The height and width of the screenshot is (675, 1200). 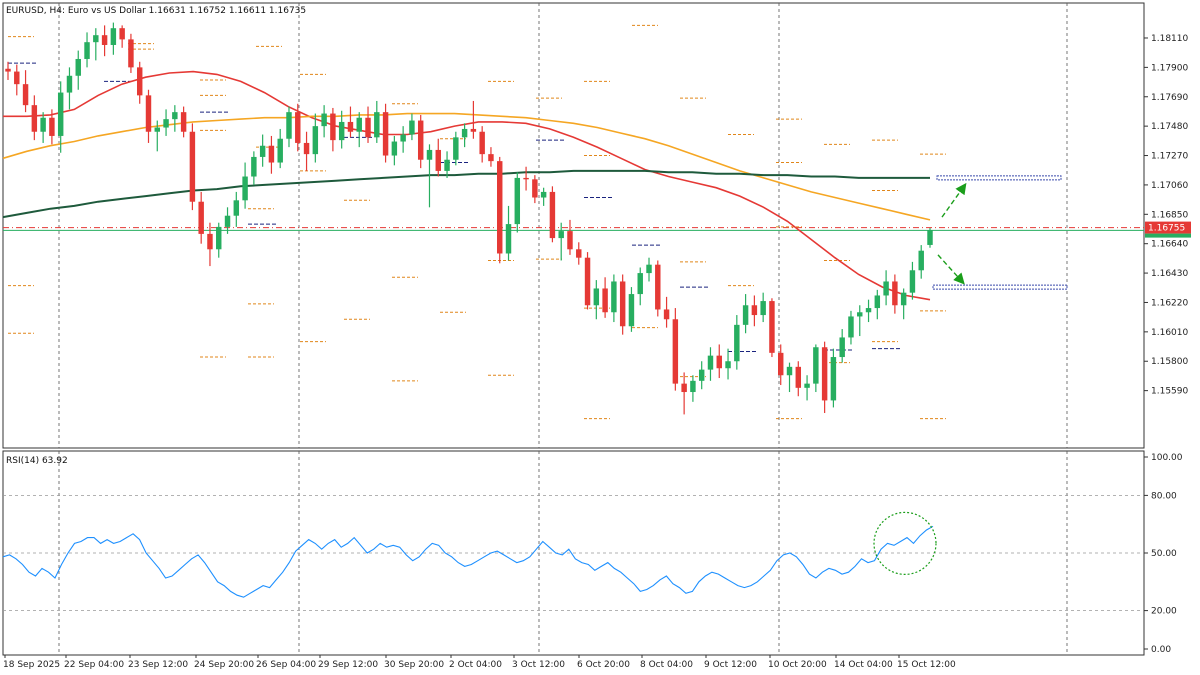 What do you see at coordinates (31, 665) in the screenshot?
I see `x-tick-label: 18 Sep 2025` at bounding box center [31, 665].